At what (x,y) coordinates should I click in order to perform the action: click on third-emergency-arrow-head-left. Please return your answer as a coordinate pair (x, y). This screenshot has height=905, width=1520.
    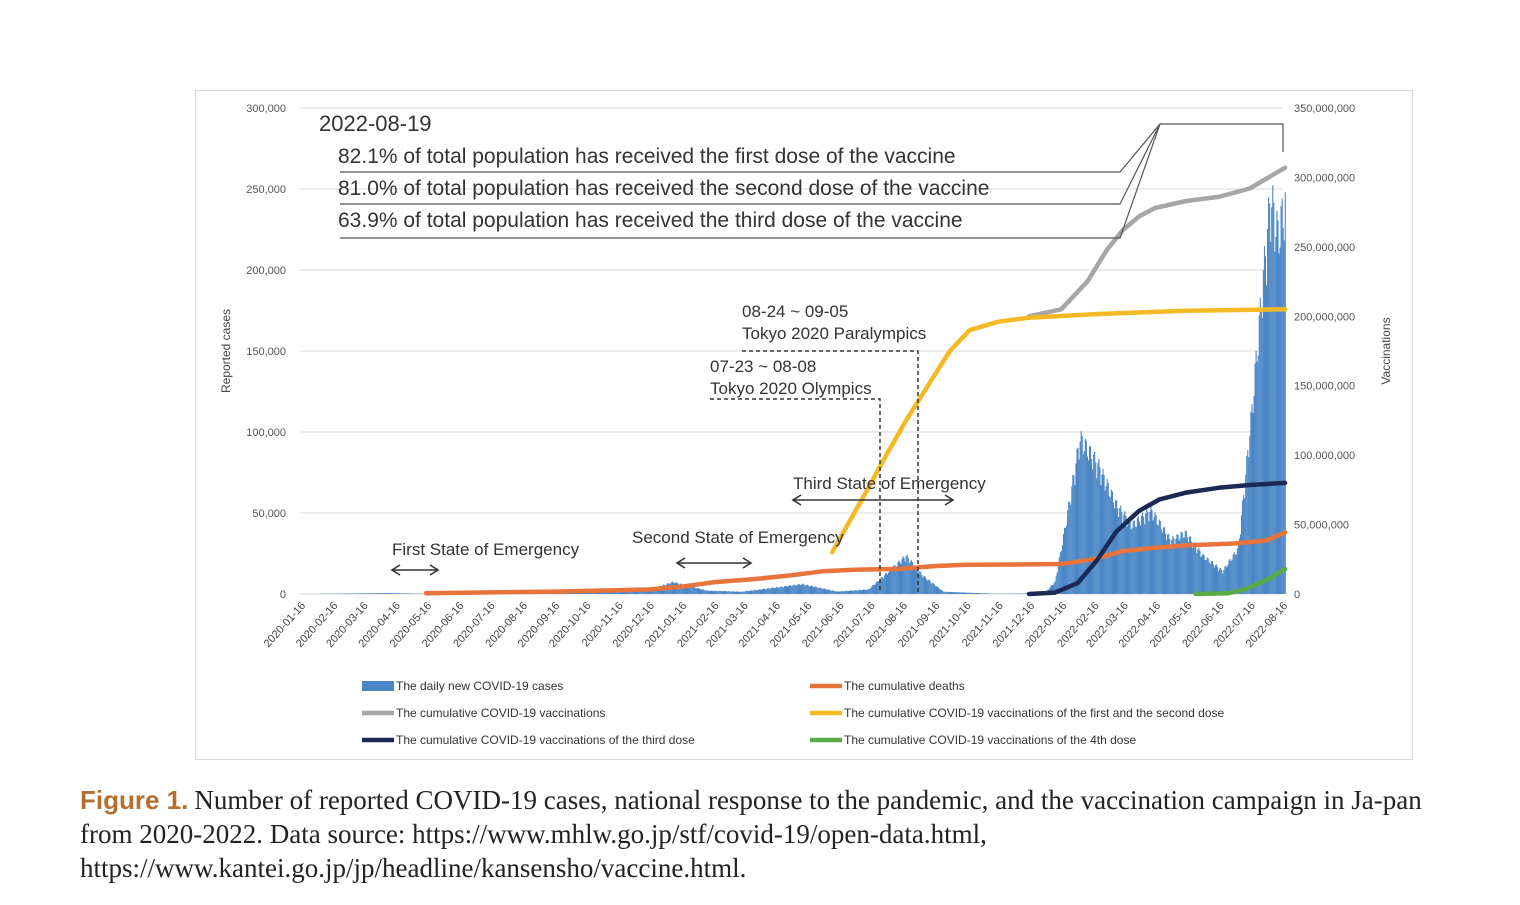
    Looking at the image, I should click on (796, 500).